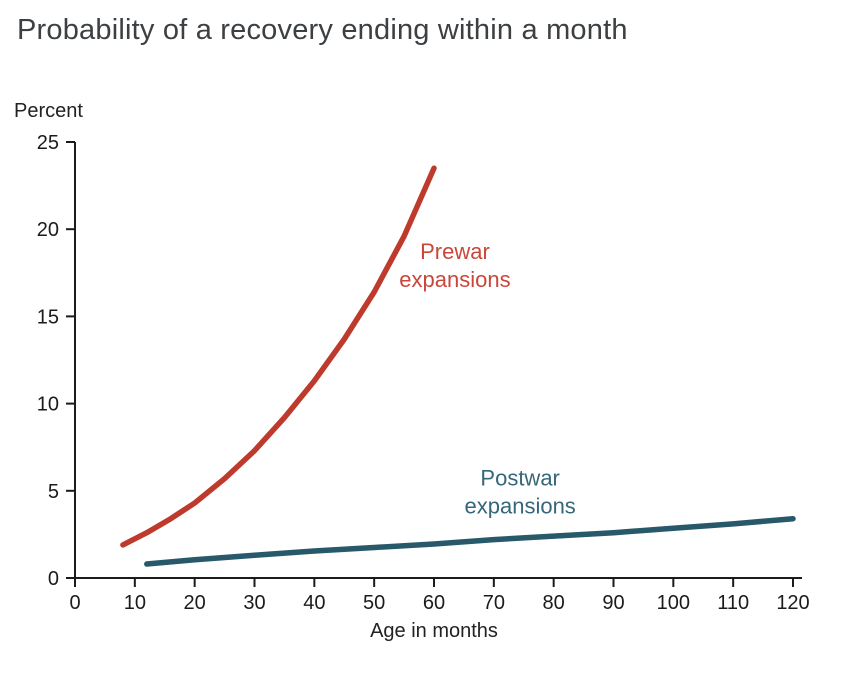  Describe the element at coordinates (434, 631) in the screenshot. I see `x-axis-title: Age in months` at that location.